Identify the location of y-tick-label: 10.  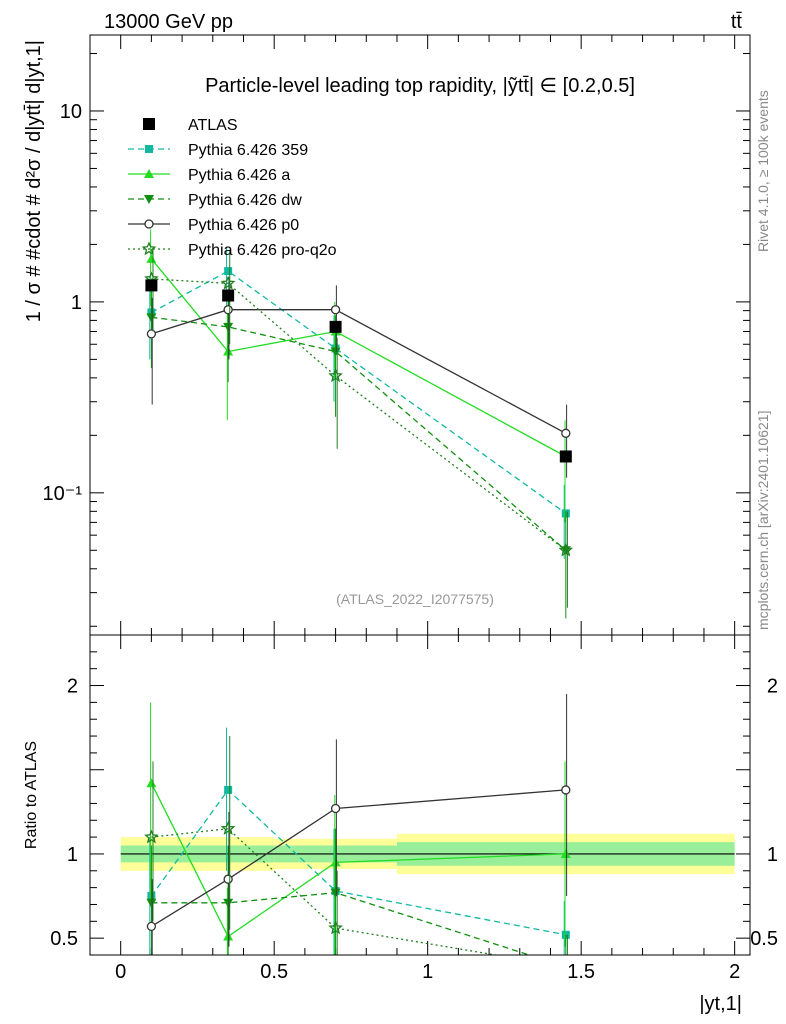
(71, 112).